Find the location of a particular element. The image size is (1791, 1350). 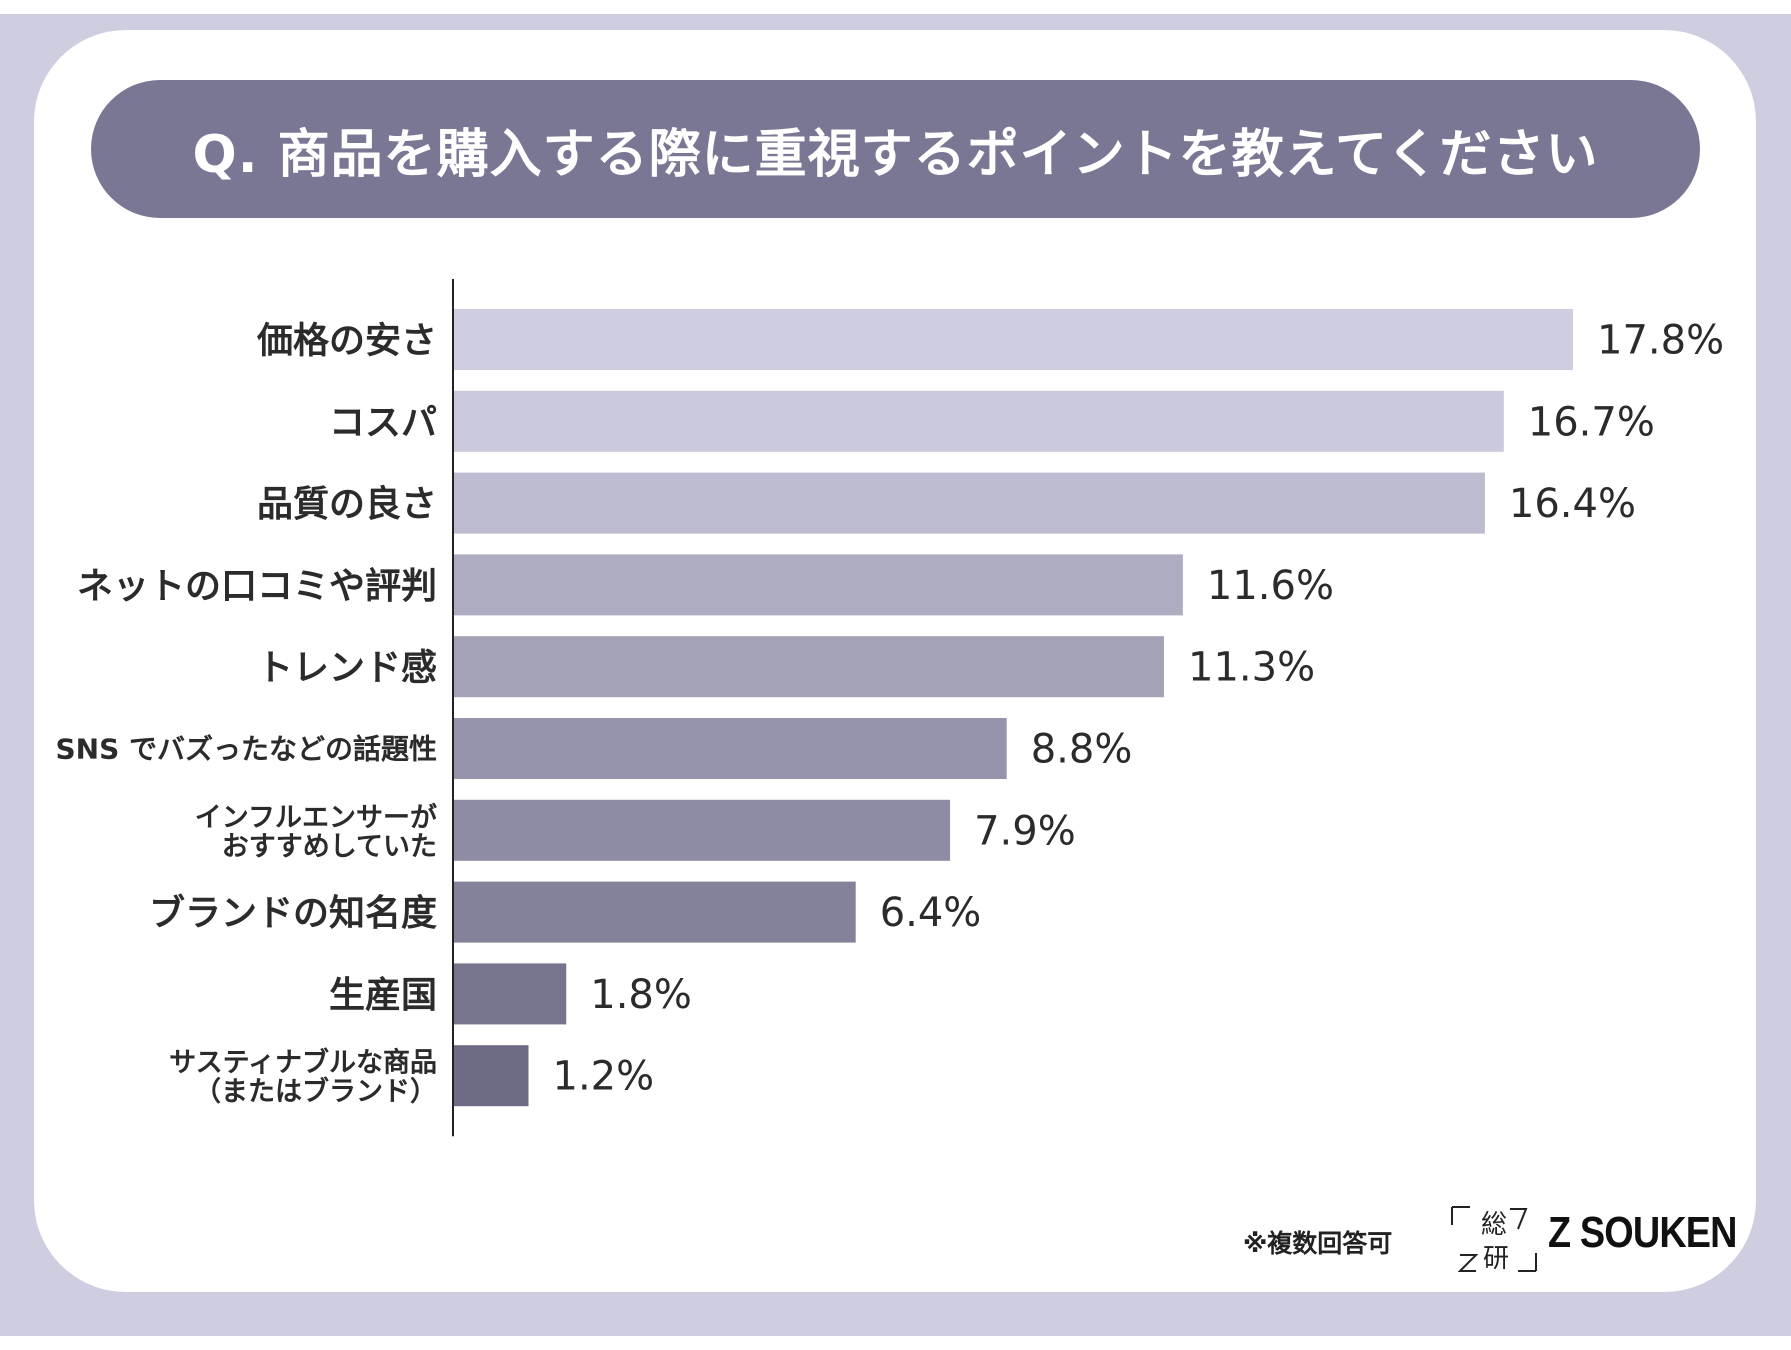

title-banner: Q. 商品を購入する際に重視するポイントを教えてください is located at coordinates (895, 149).